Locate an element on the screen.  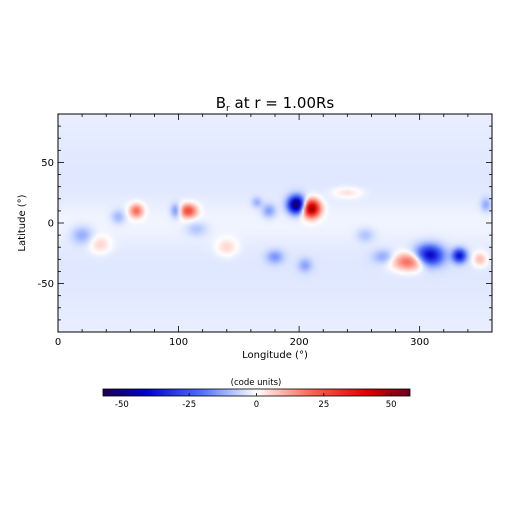
x-axis-label: Longitude (°) is located at coordinates (275, 355).